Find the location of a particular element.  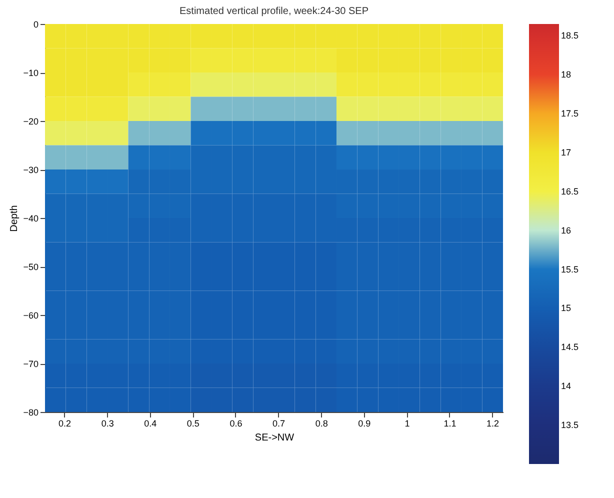

y-tick-label: −60 is located at coordinates (30, 315).